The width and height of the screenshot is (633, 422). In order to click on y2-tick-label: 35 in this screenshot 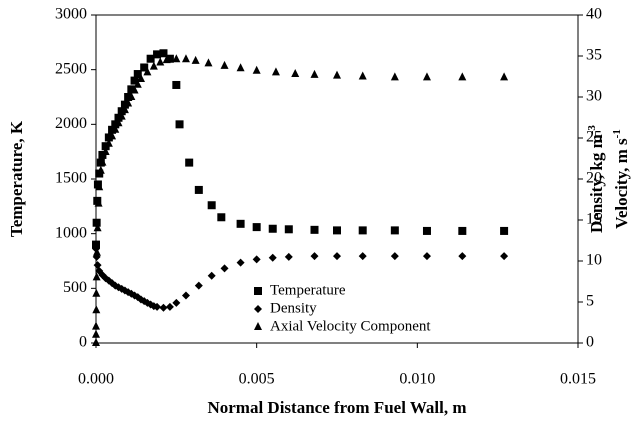, I will do `click(594, 55)`.